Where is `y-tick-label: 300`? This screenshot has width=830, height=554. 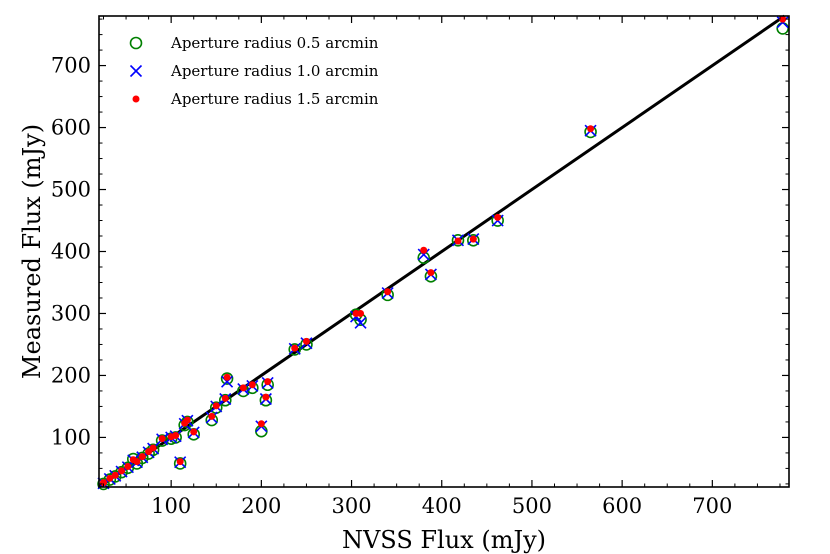
y-tick-label: 300 is located at coordinates (71, 313).